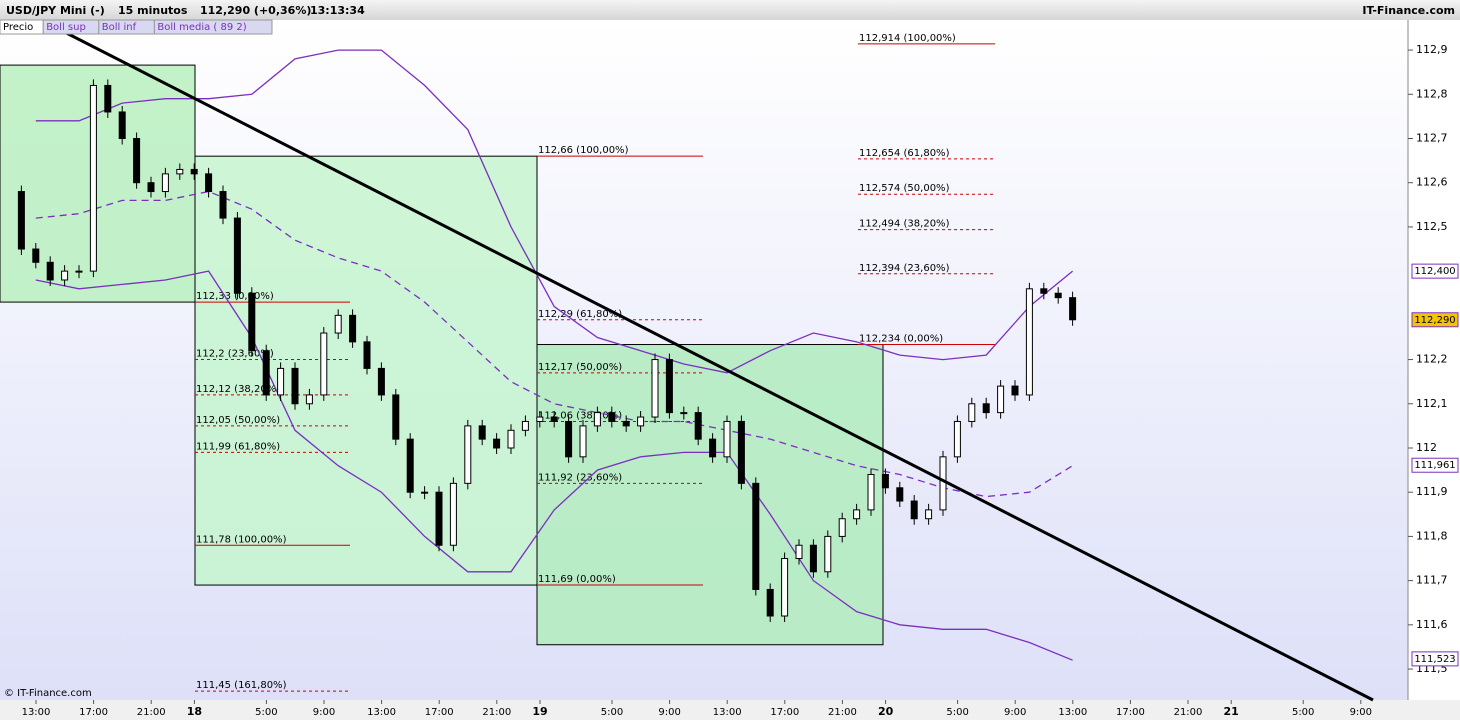 This screenshot has width=1460, height=724. Describe the element at coordinates (238, 420) in the screenshot. I see `fib-label: 112,05 (50,00%)` at that location.